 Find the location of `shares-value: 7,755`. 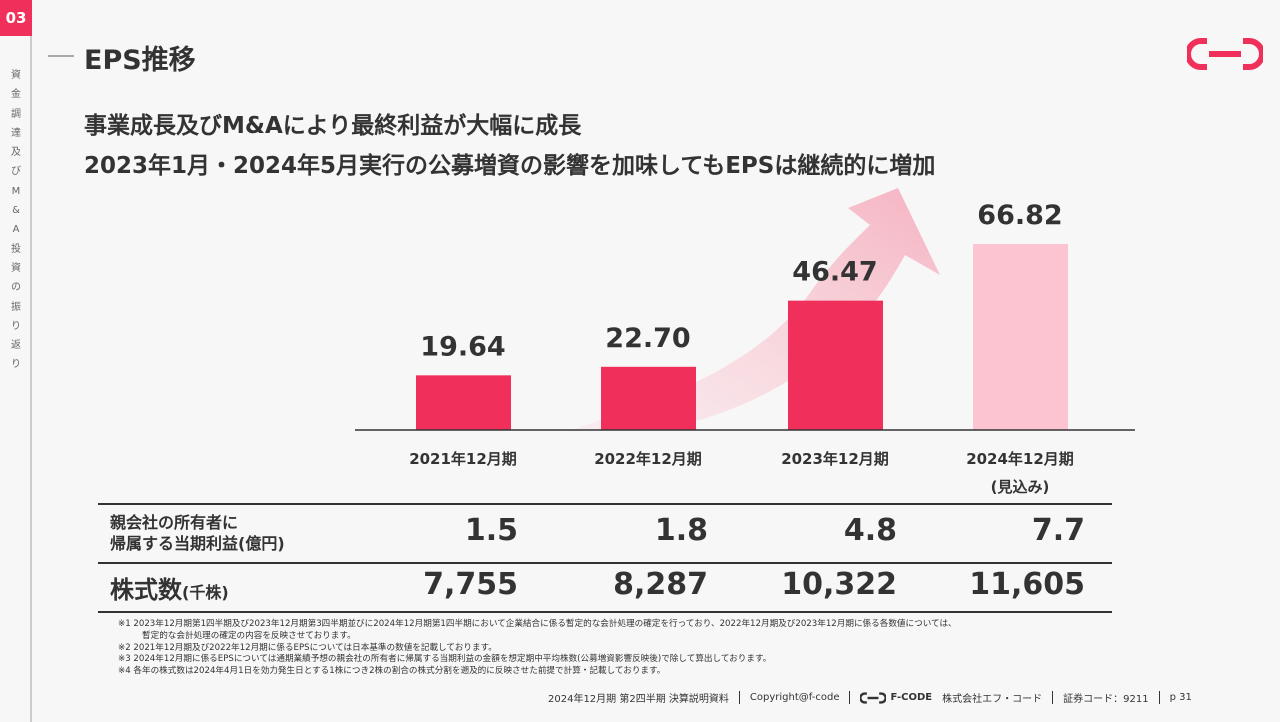

shares-value: 7,755 is located at coordinates (470, 584).